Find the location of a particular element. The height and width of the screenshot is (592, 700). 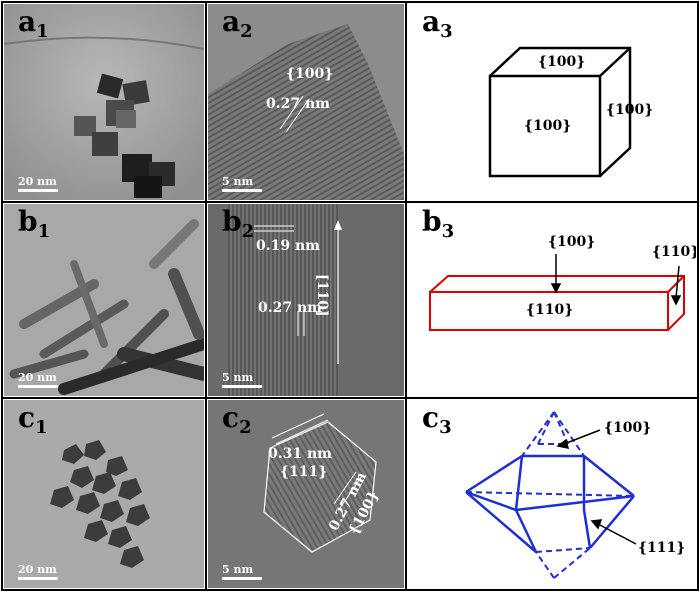

panel-c1-tem-image: c1 20 nm is located at coordinates (104, 494).